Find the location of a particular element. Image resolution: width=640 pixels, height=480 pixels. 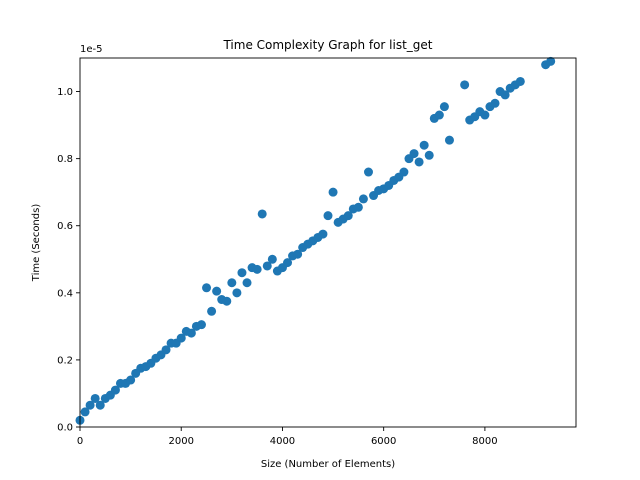

x-tick-label: 4000 is located at coordinates (282, 441).